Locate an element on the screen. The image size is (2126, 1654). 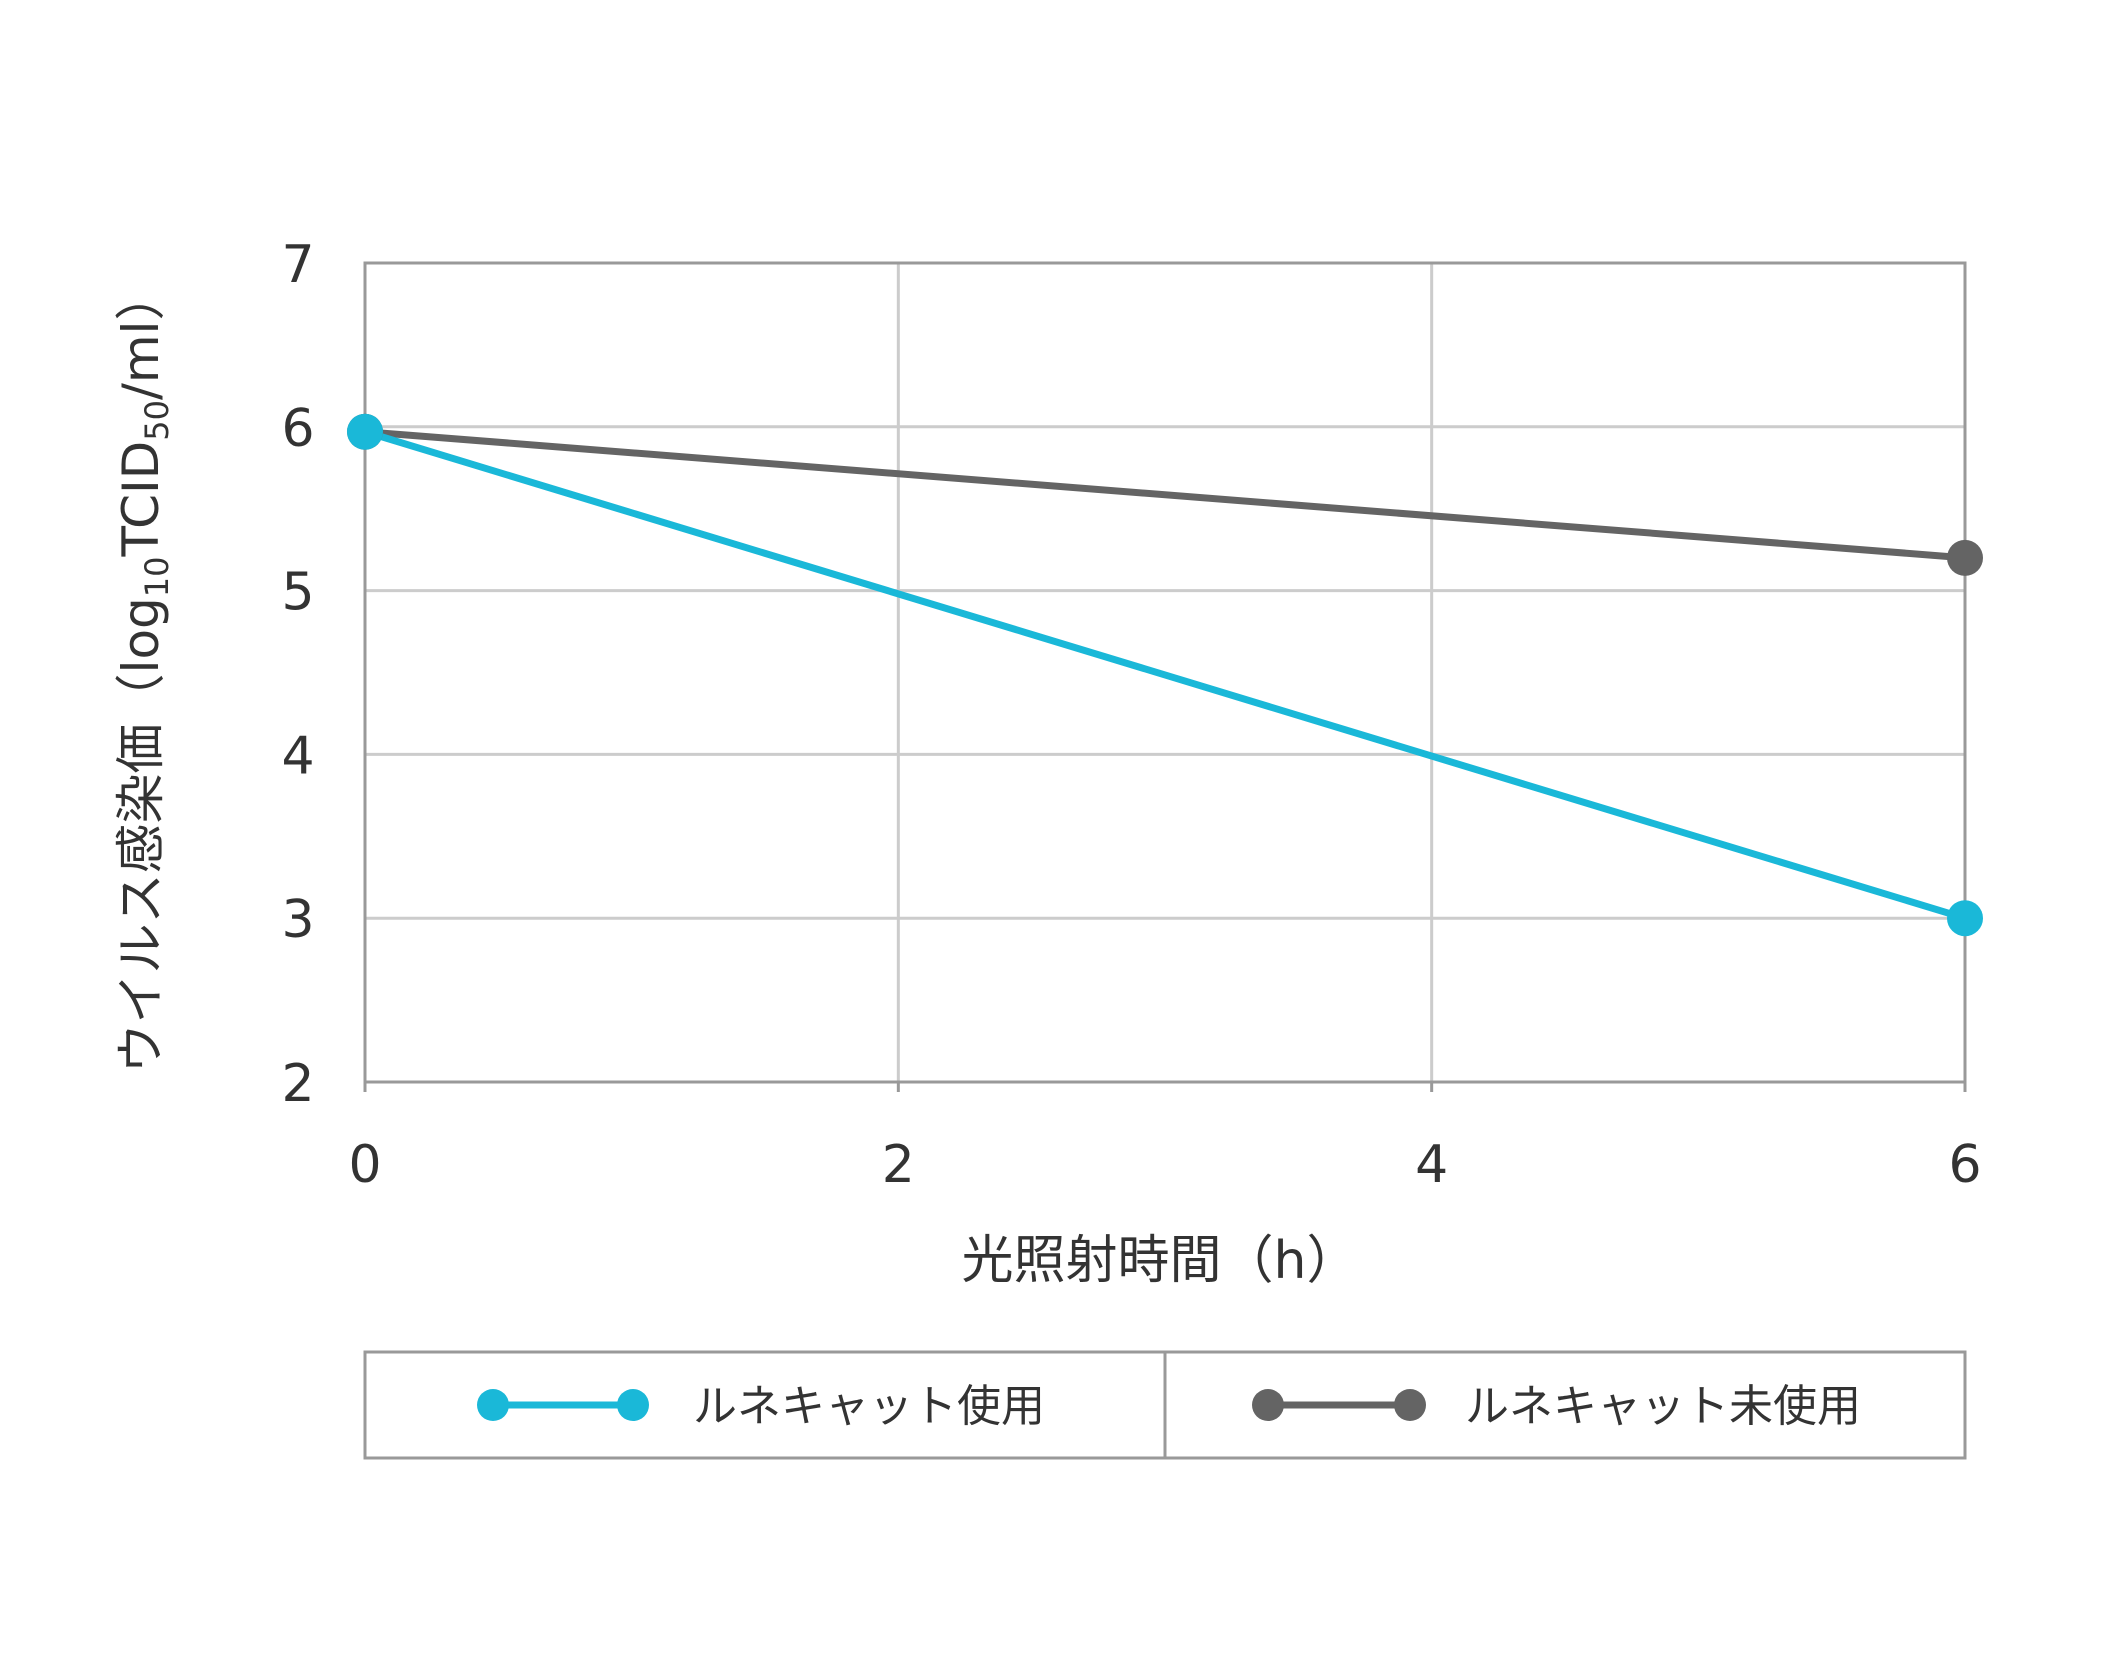
y-axis-label: ウイルス感染価（log10TCID50/ml） is located at coordinates (144, 672).